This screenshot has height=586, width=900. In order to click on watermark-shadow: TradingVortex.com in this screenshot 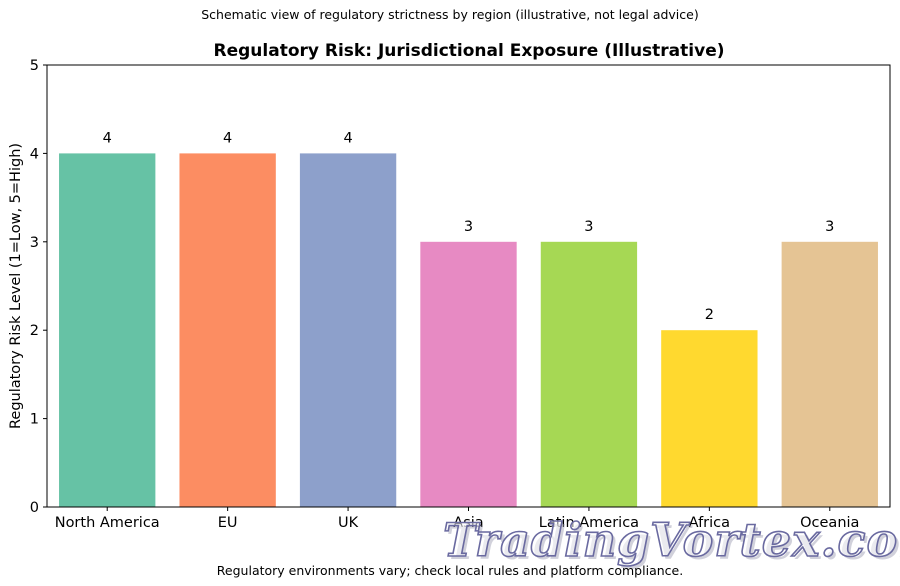, I will do `click(673, 543)`.